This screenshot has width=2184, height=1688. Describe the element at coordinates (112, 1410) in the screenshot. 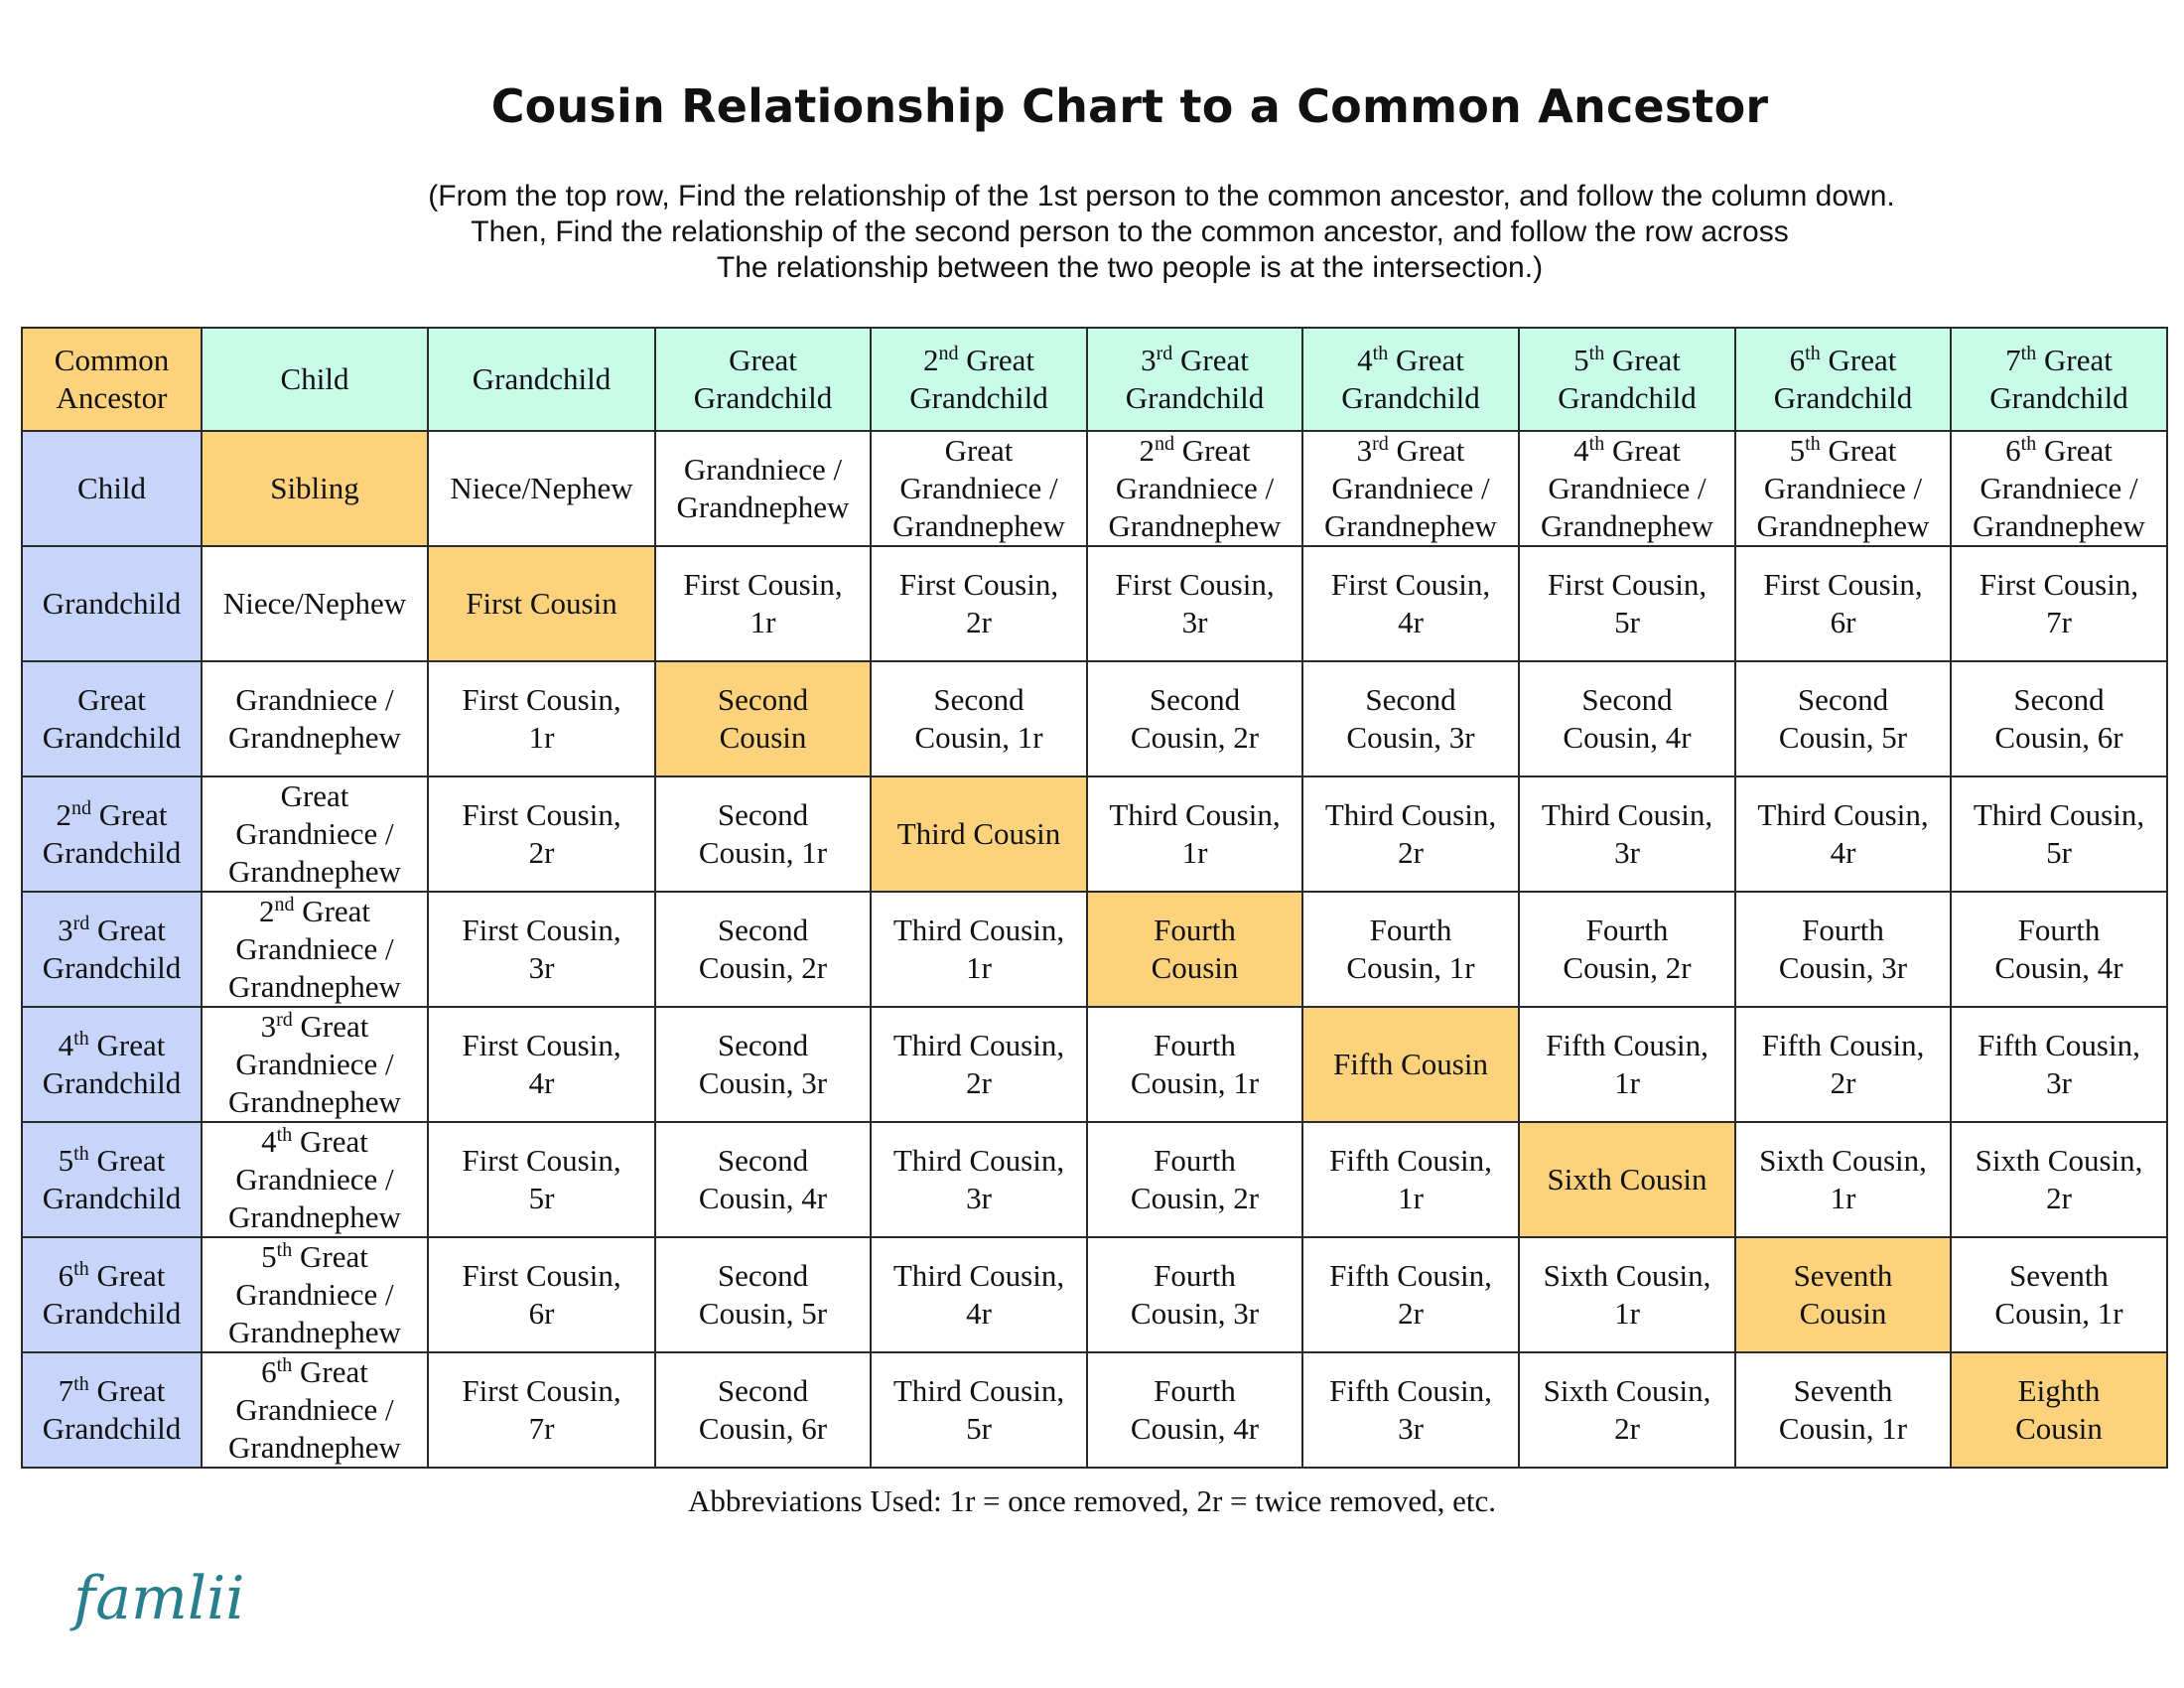

I see `row-header: 7th Great Grandchild` at that location.